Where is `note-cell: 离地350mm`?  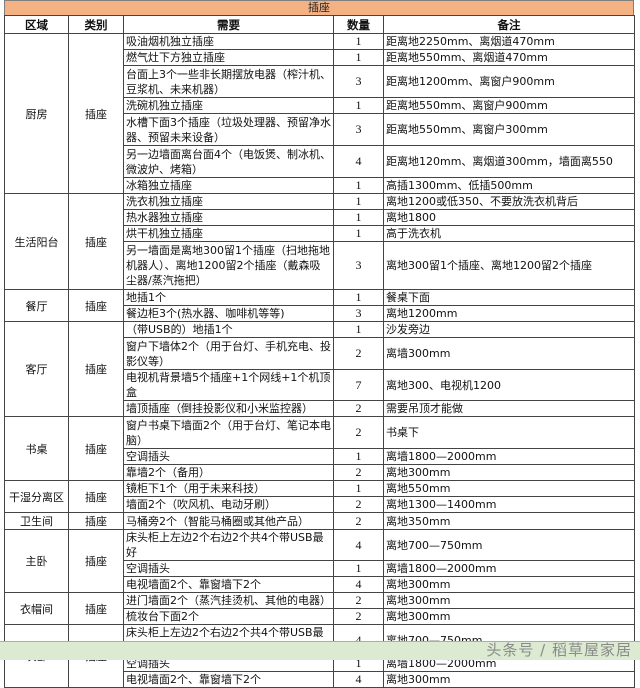 note-cell: 离地350mm is located at coordinates (509, 521).